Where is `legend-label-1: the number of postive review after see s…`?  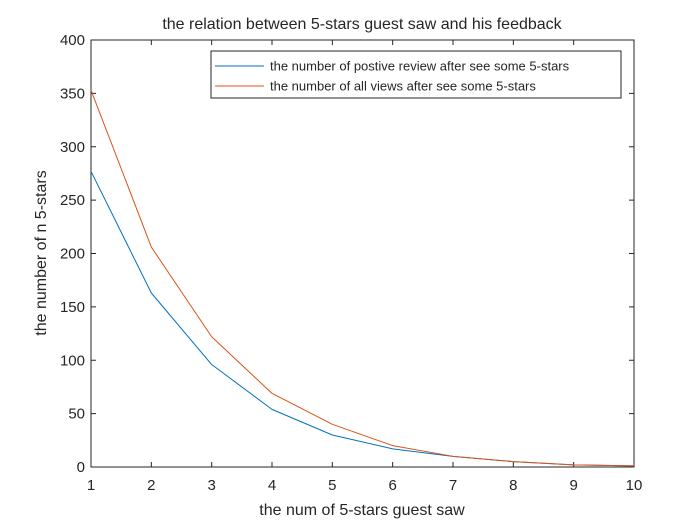 legend-label-1: the number of postive review after see s… is located at coordinates (420, 66).